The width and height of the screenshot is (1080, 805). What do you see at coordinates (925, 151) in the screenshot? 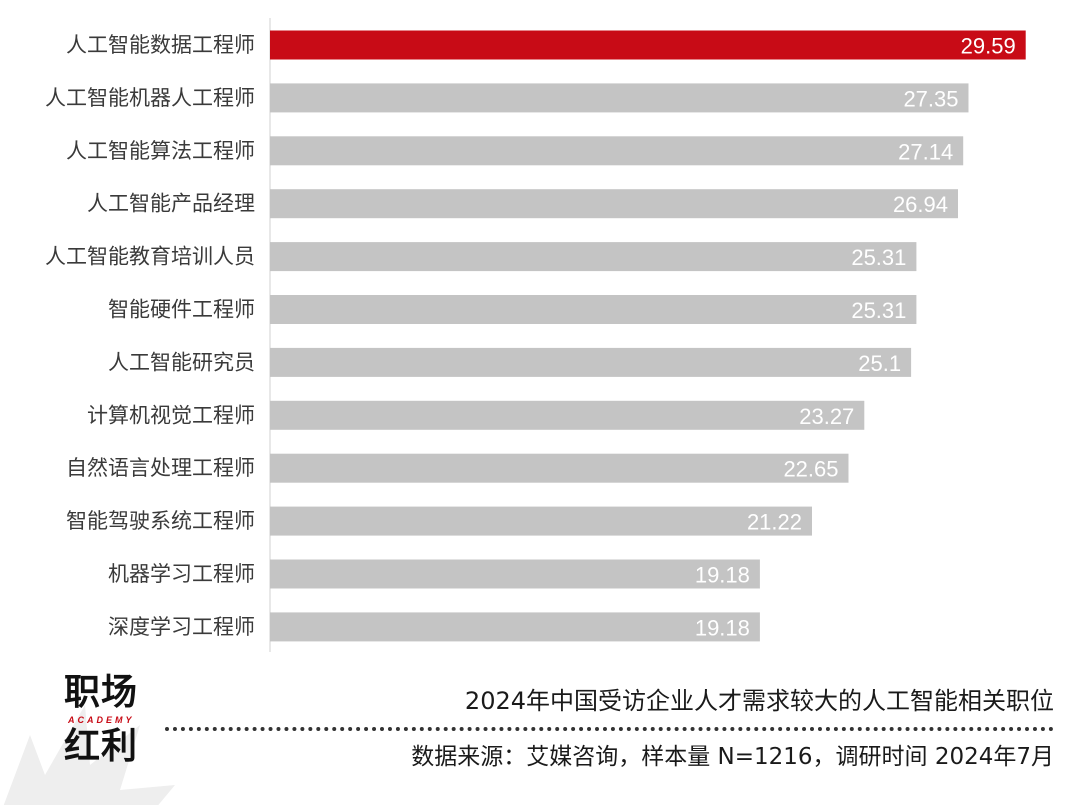
I see `value-label-3: 27.14` at bounding box center [925, 151].